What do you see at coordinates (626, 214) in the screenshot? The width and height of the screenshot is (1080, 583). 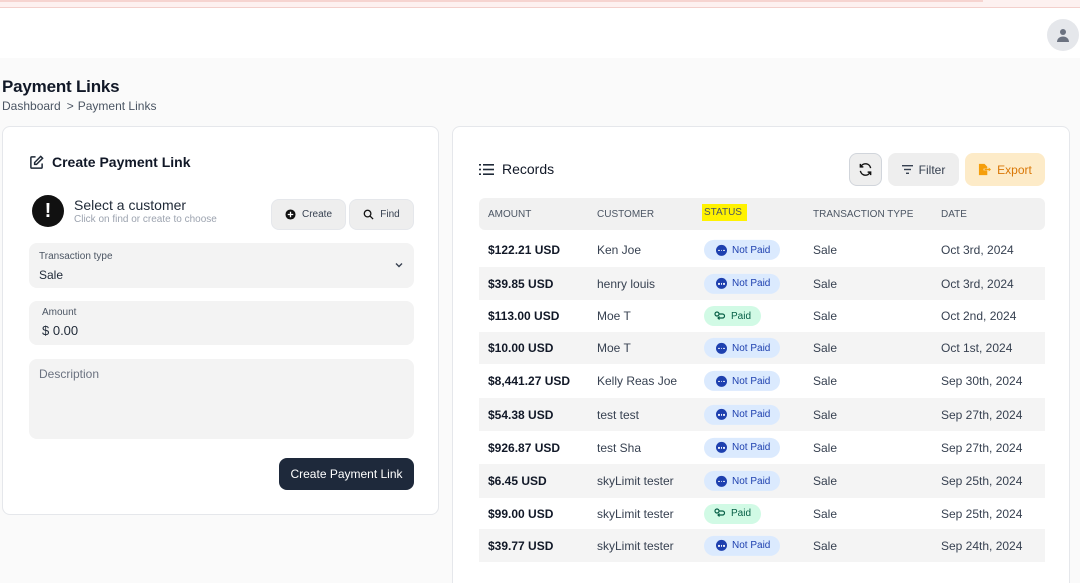 I see `column-header-customer: CUSTOMER` at bounding box center [626, 214].